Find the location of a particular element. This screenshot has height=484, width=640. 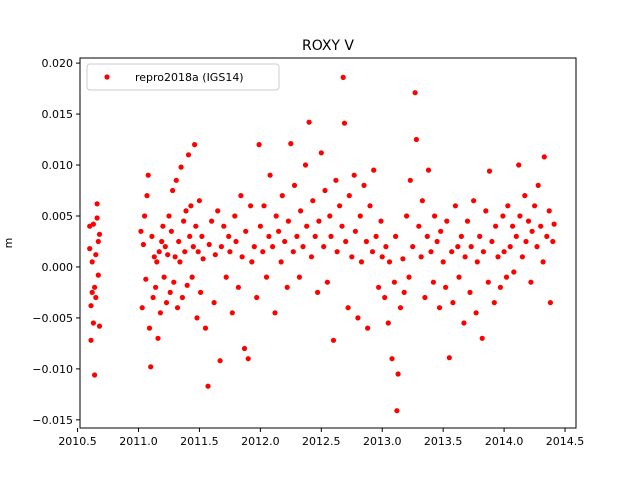

y-tick-label: −0.015 is located at coordinates (52, 420).